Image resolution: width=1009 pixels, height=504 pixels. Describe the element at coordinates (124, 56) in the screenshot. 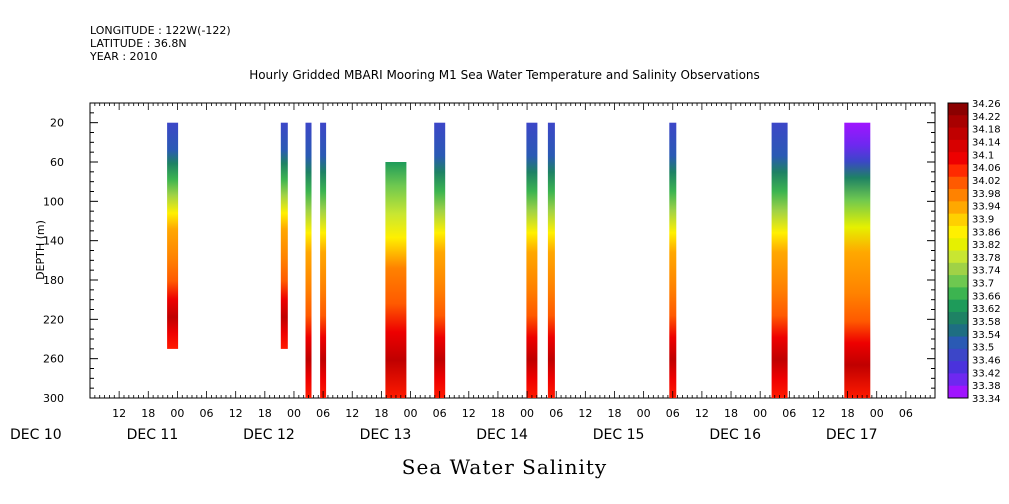

I see `year-label: YEAR : 2010` at that location.